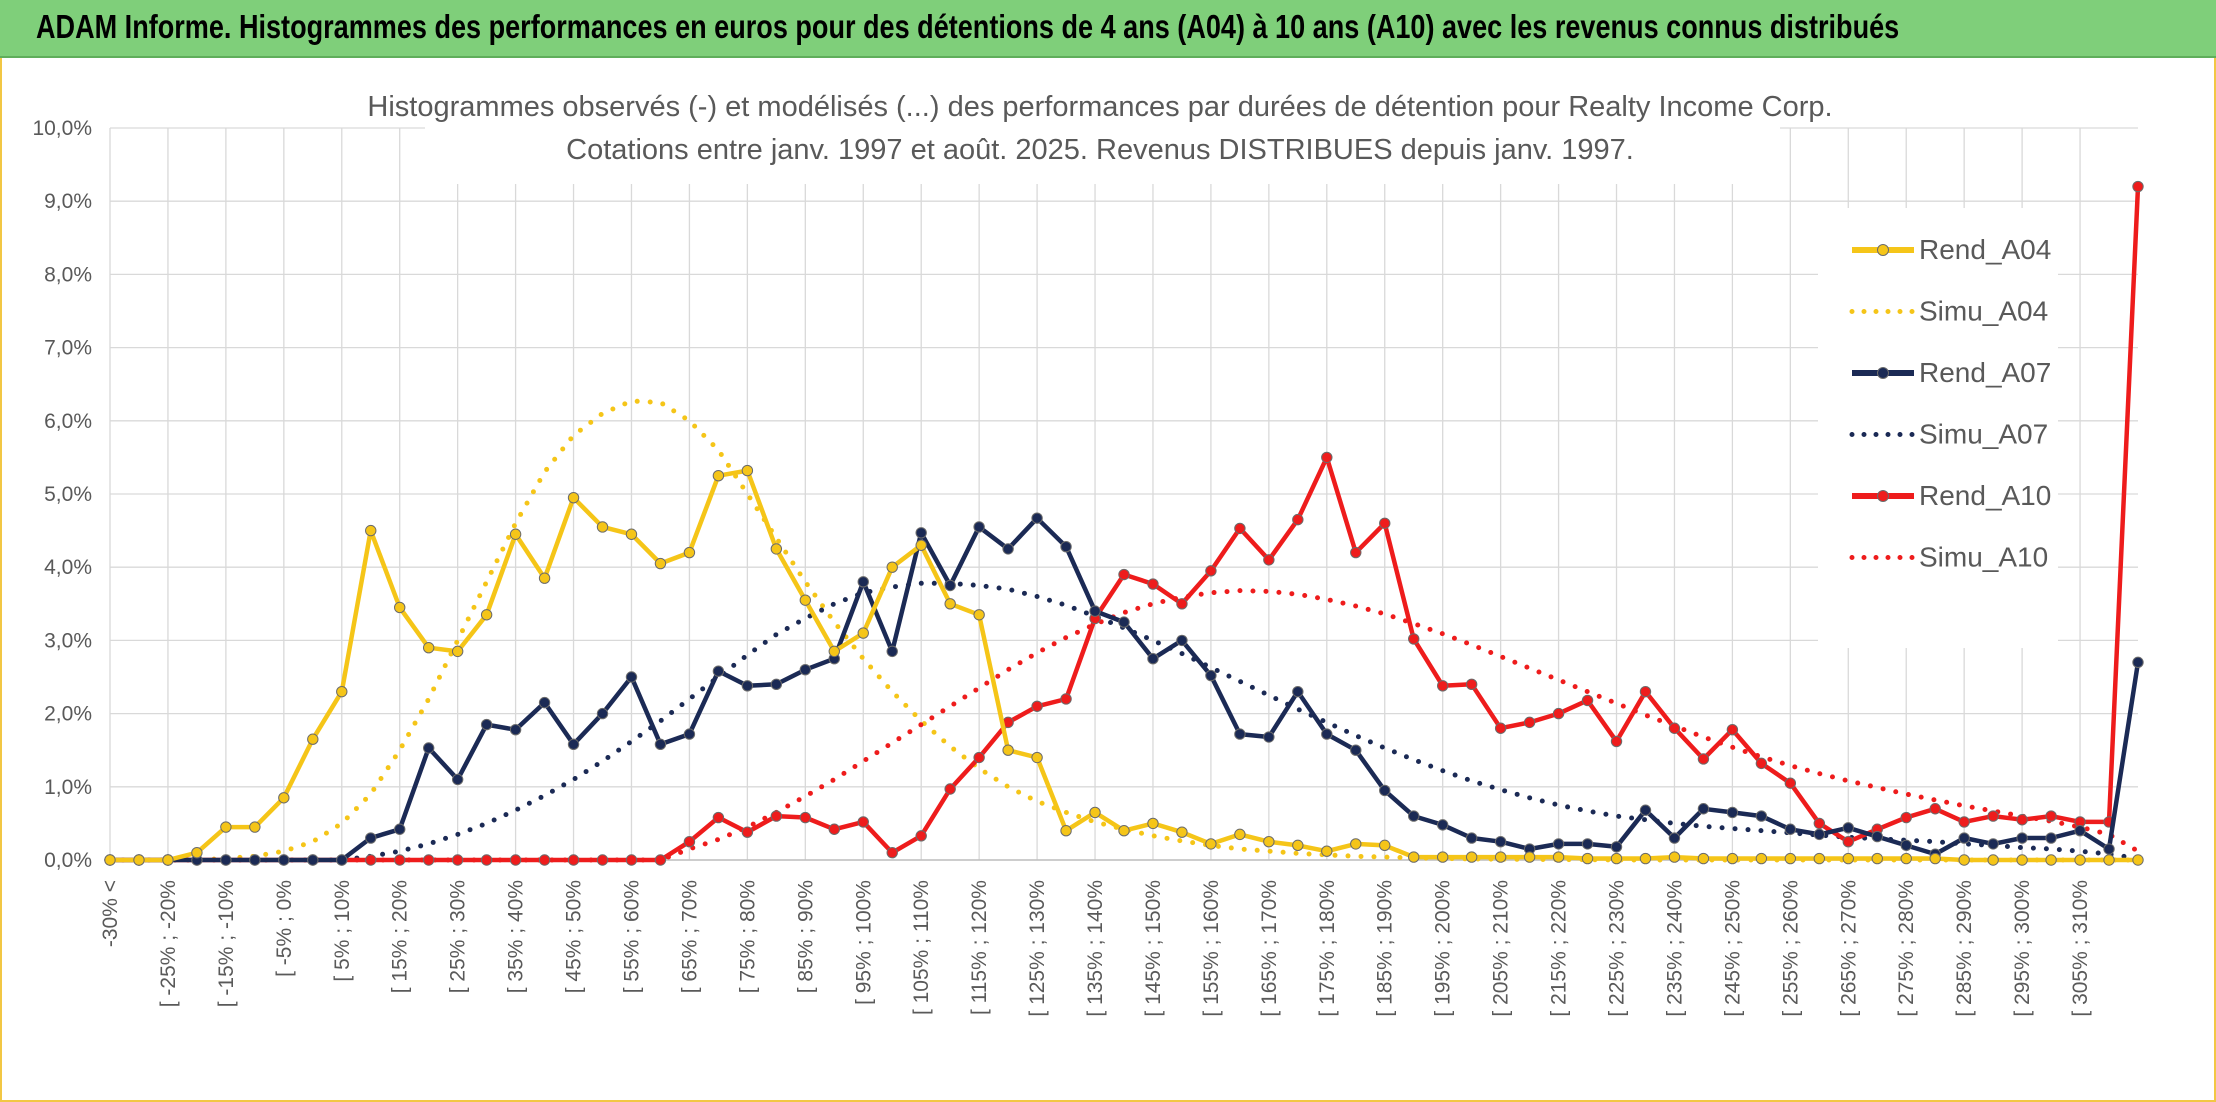 The height and width of the screenshot is (1102, 2216). What do you see at coordinates (68, 274) in the screenshot?
I see `y-tick-label: 8,0%` at bounding box center [68, 274].